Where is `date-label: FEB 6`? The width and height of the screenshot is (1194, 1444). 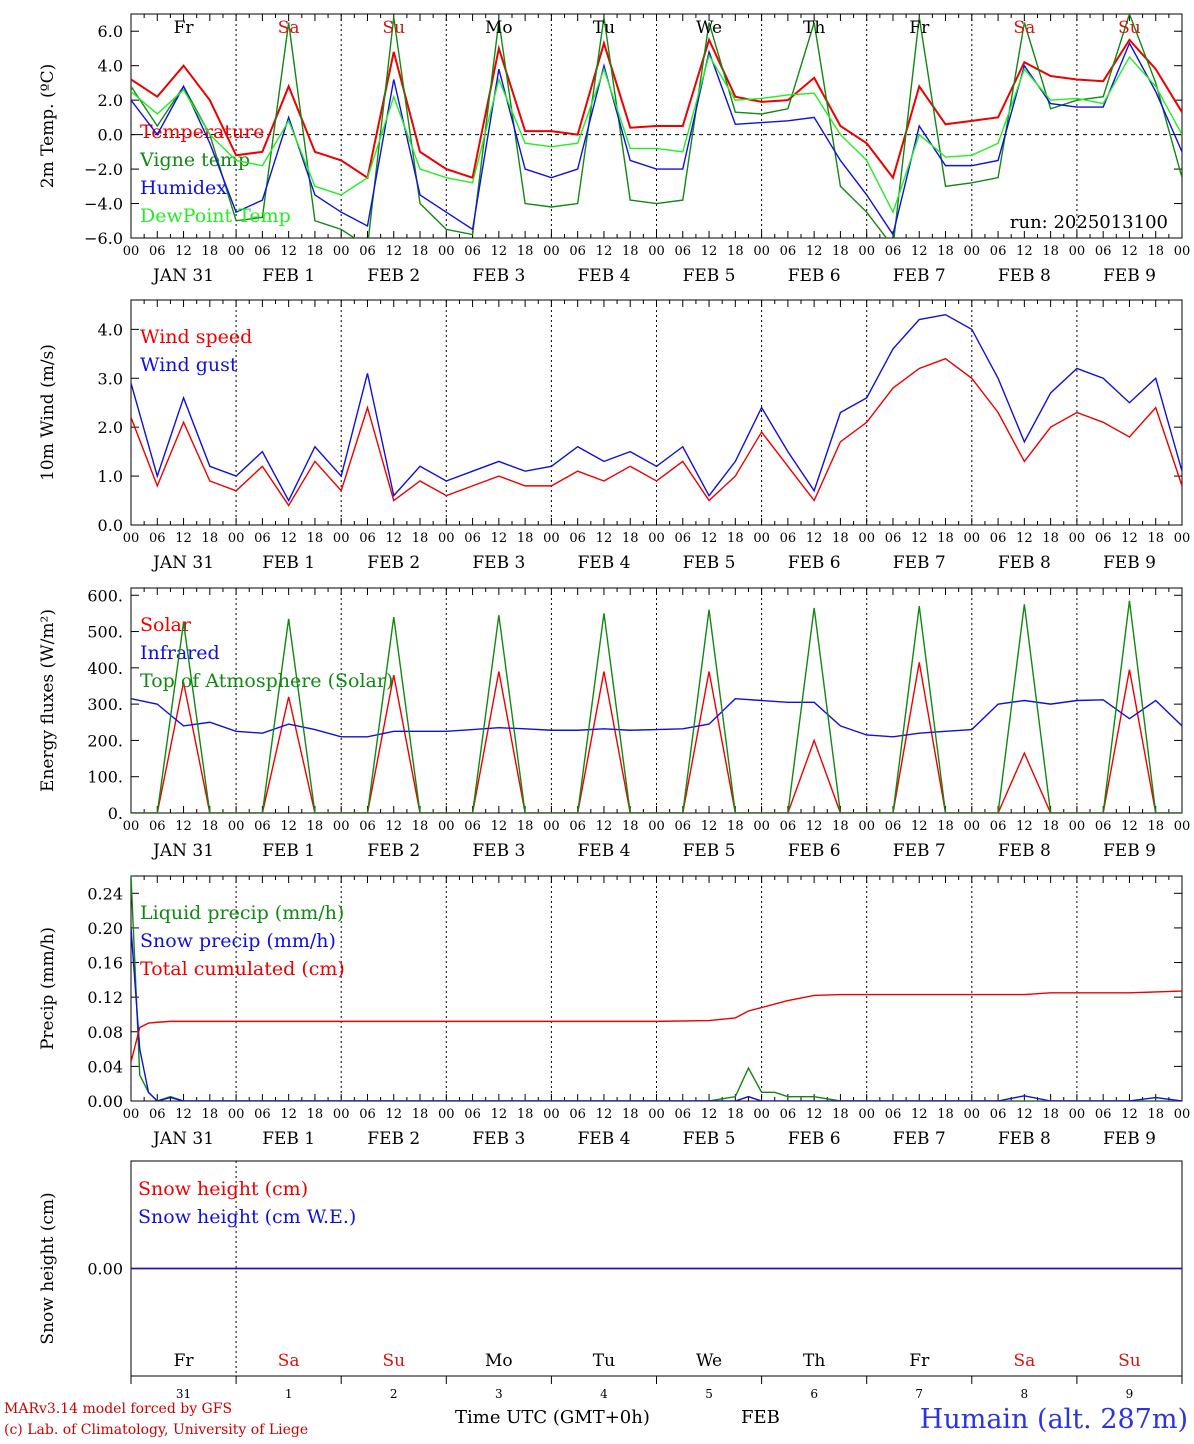 date-label: FEB 6 is located at coordinates (814, 851).